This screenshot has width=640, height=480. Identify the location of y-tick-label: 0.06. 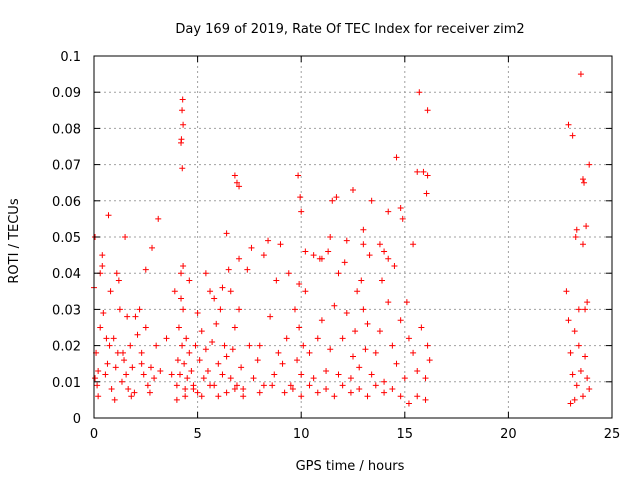
(66, 202).